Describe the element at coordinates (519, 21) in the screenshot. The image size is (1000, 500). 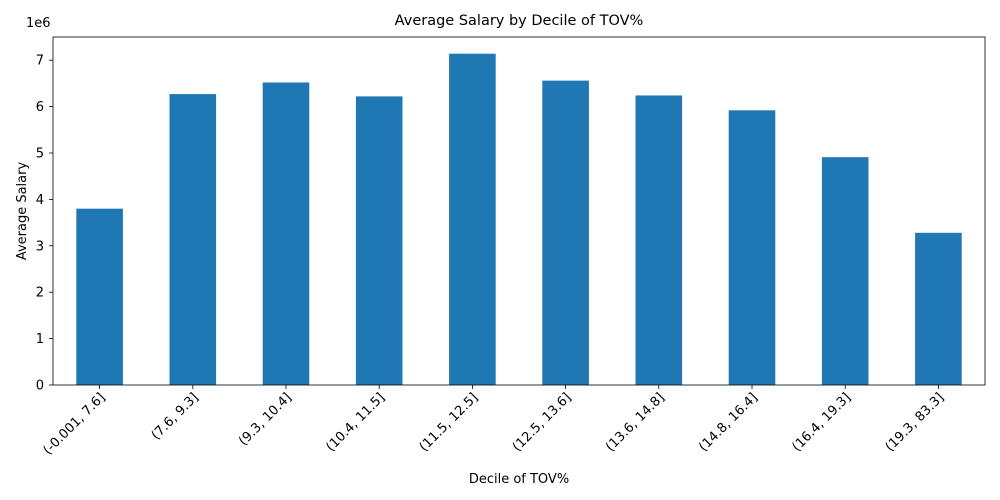
I see `chart-title: Average Salary by Decile of TOV%` at that location.